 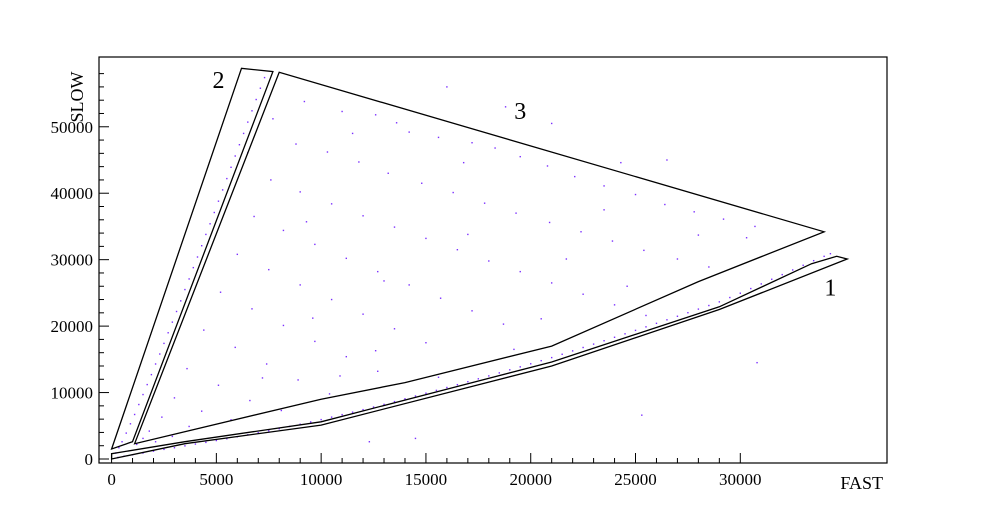 I want to click on x-tick-label: 30000, so click(x=740, y=479).